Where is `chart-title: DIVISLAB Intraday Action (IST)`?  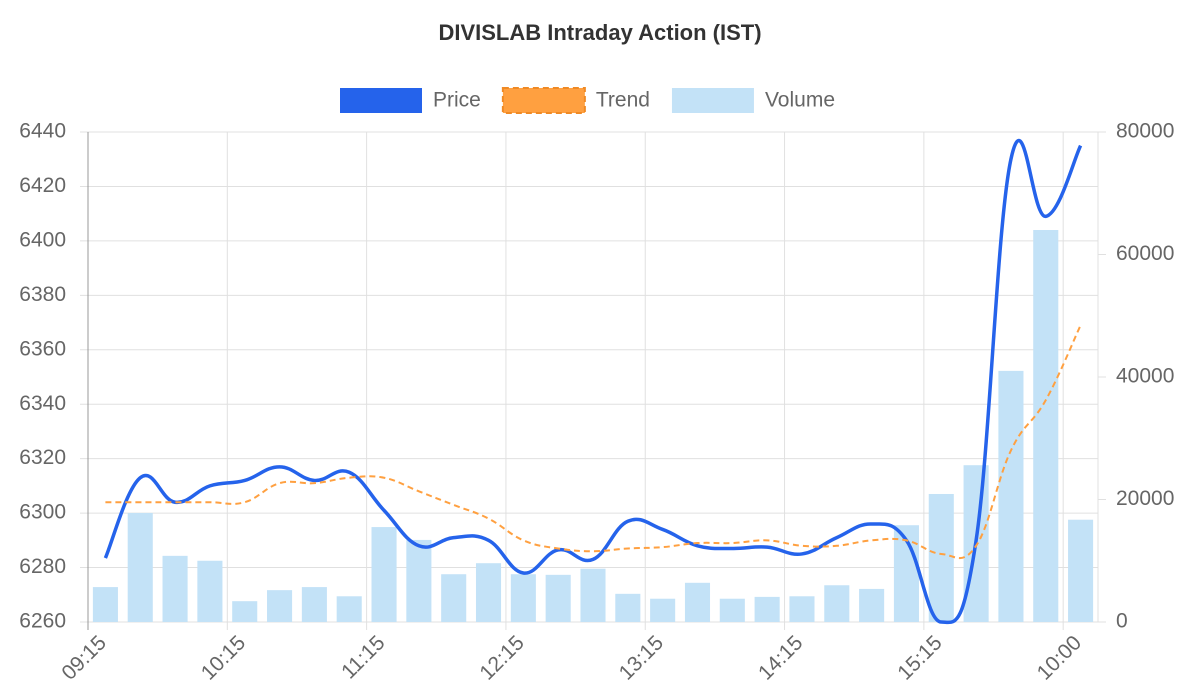 chart-title: DIVISLAB Intraday Action (IST) is located at coordinates (599, 32).